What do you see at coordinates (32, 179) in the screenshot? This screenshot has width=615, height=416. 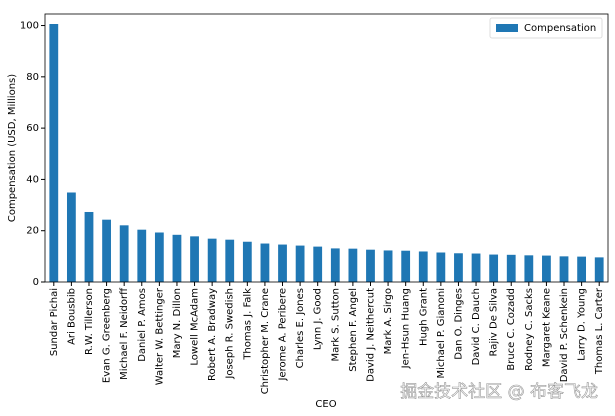 I see `y-tick-label: 40` at bounding box center [32, 179].